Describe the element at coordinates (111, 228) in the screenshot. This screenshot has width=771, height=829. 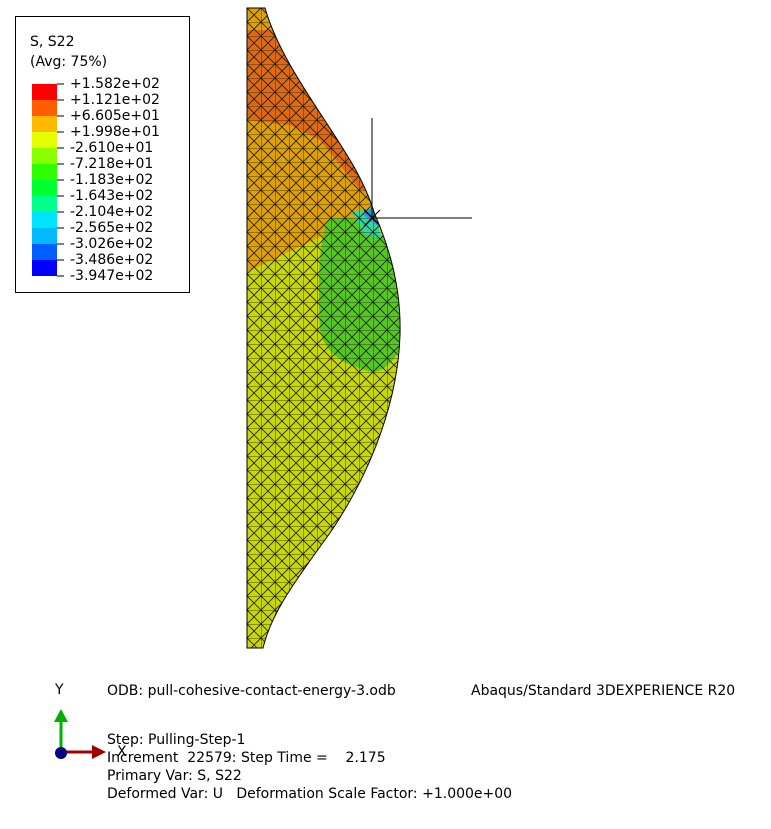
I see `legend-label: -2.565e+02` at that location.